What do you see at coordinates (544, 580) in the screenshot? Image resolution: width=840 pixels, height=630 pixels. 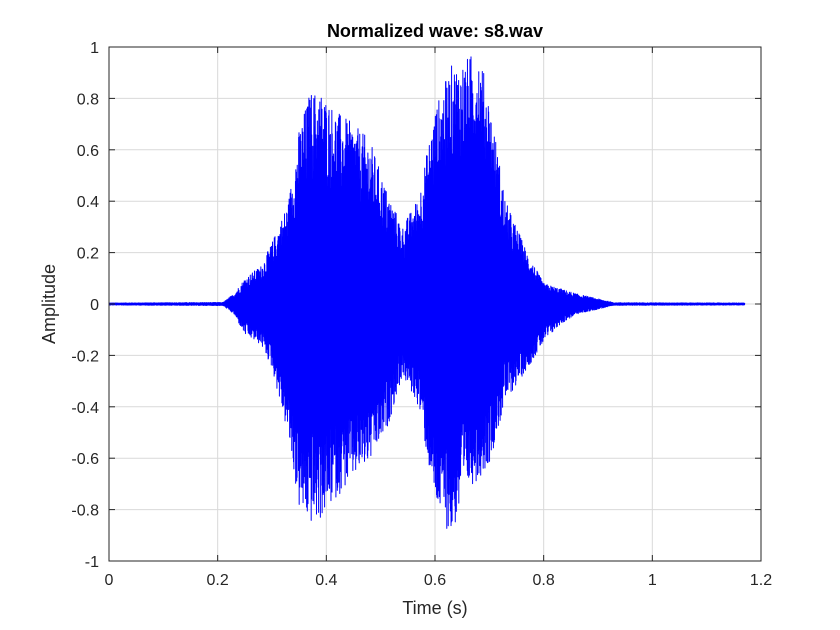 I see `x-tick-label: 0.8` at bounding box center [544, 580].